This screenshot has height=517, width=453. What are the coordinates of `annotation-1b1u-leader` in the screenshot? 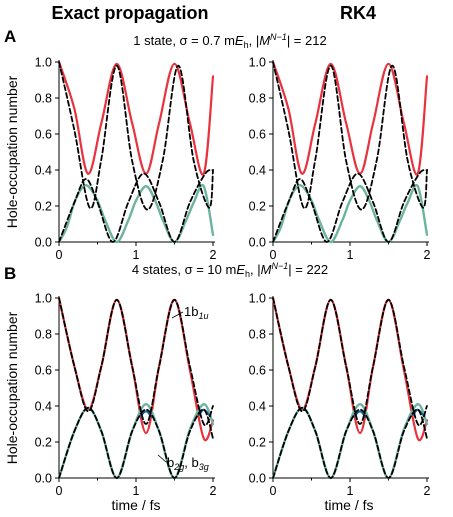 It's located at (177, 315).